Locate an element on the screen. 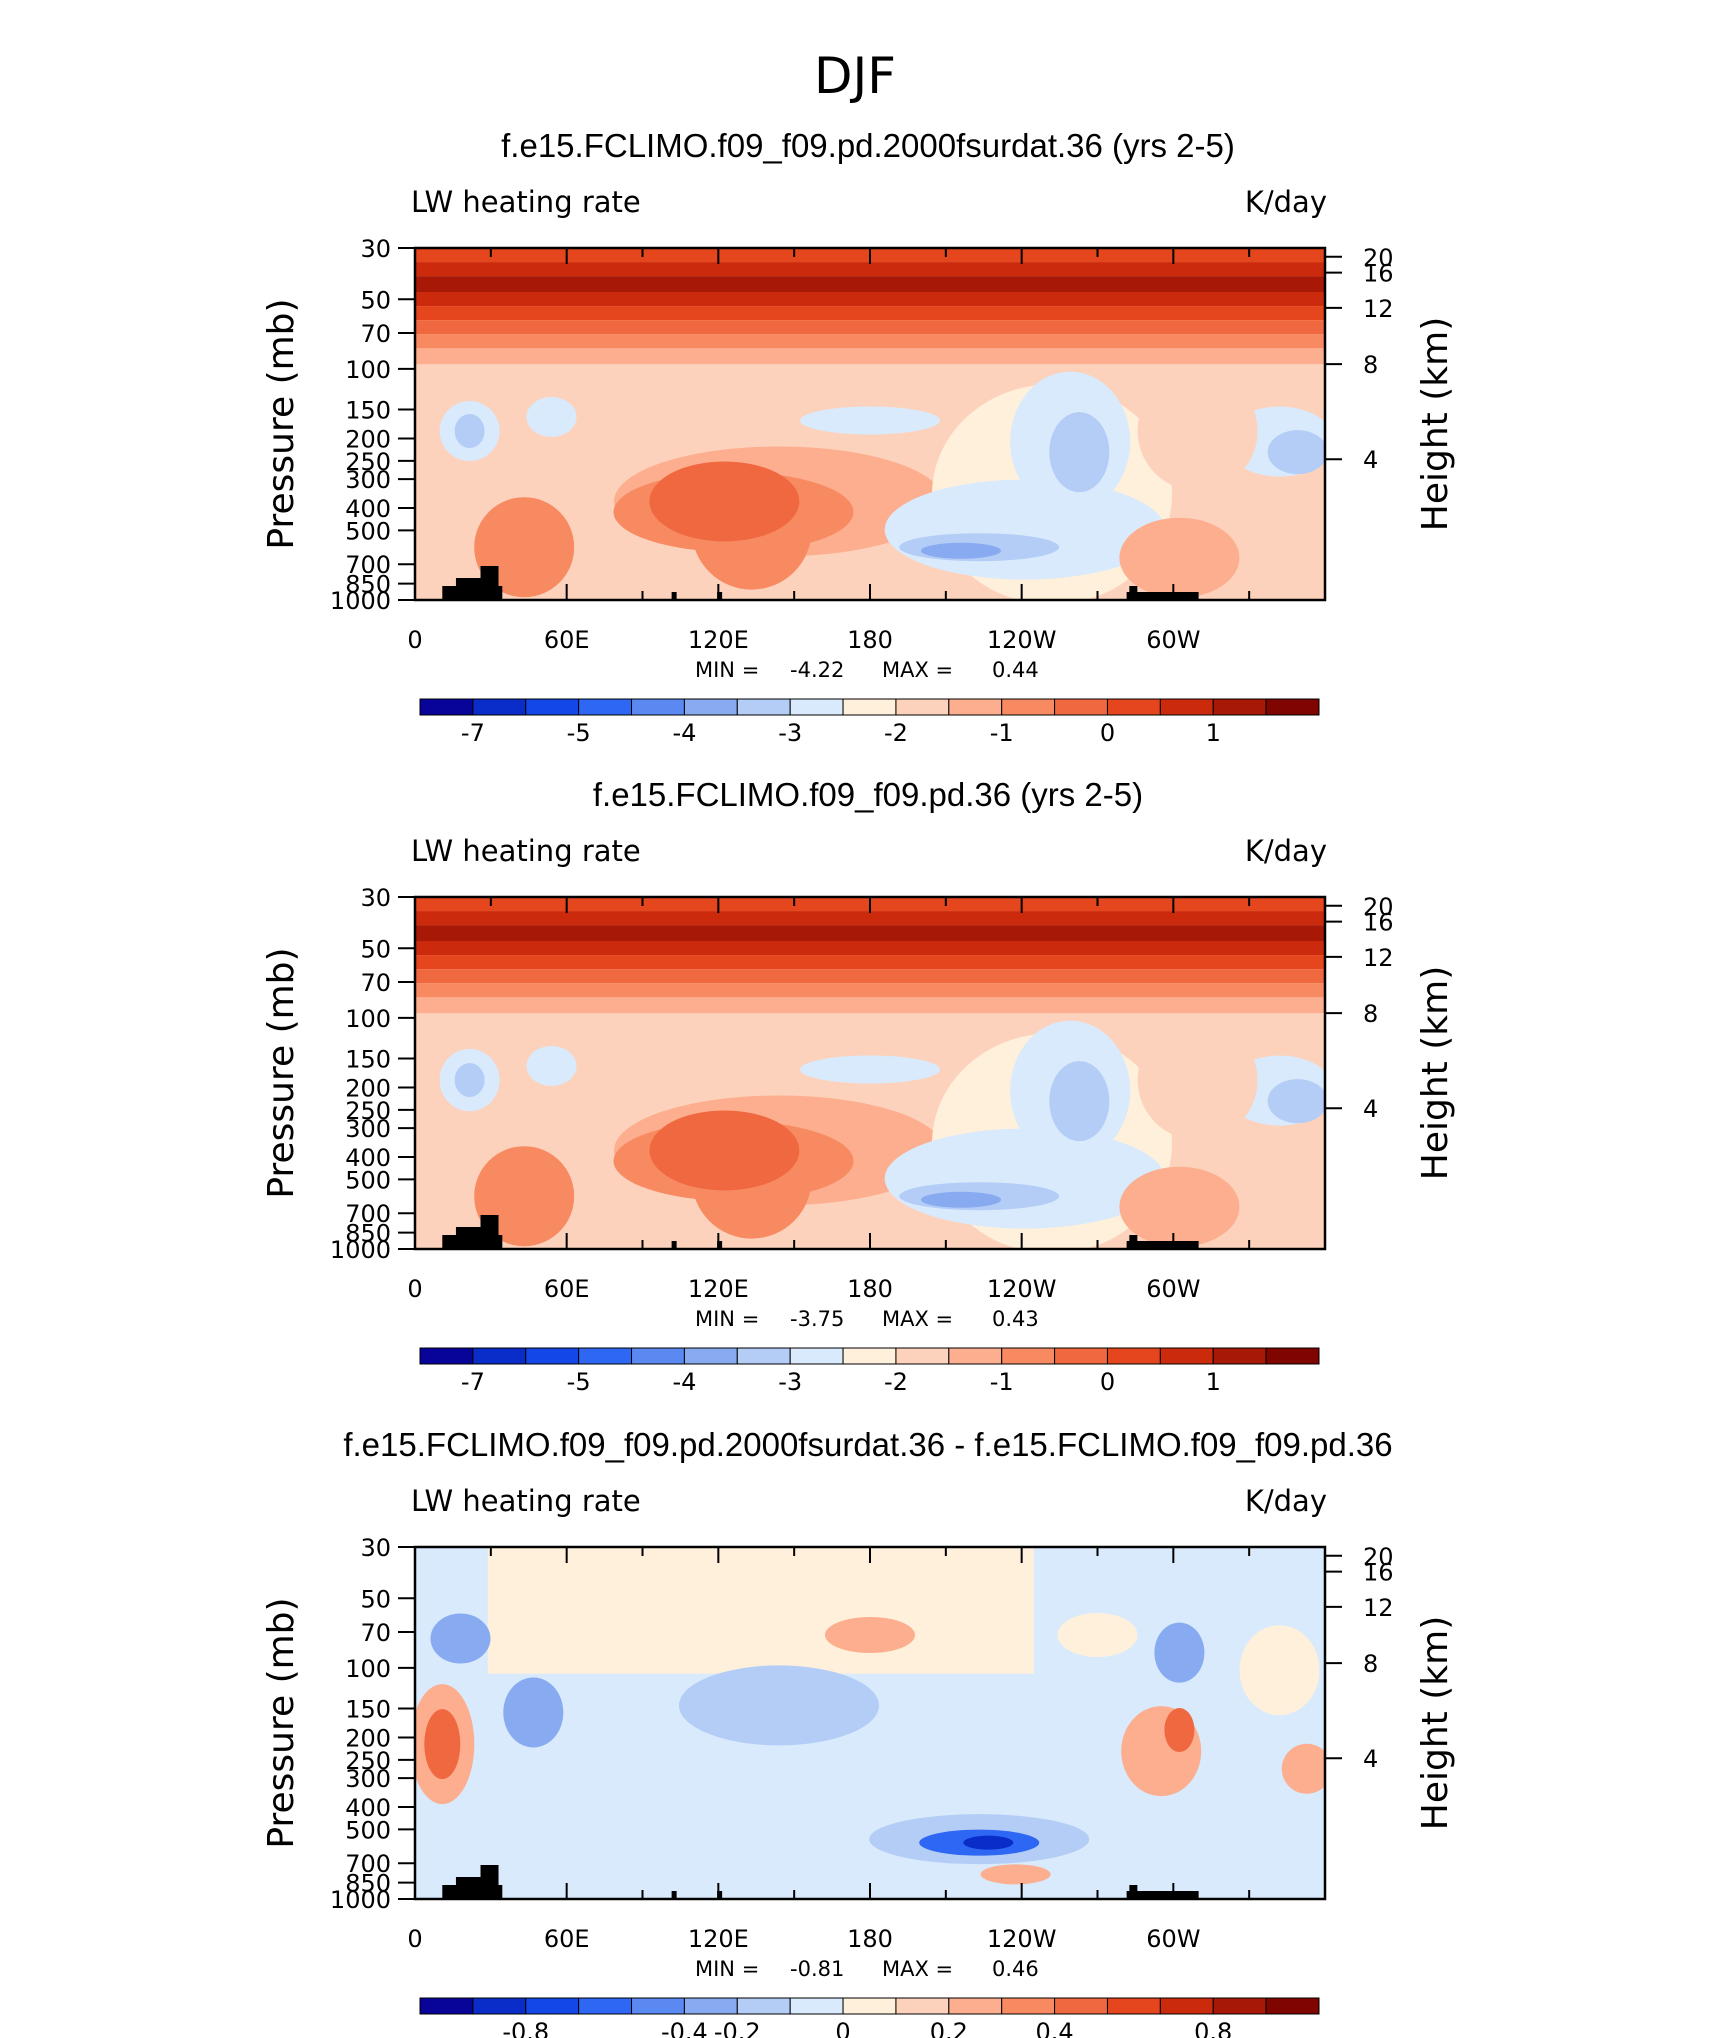  y-tick-label: 700 is located at coordinates (368, 1864).